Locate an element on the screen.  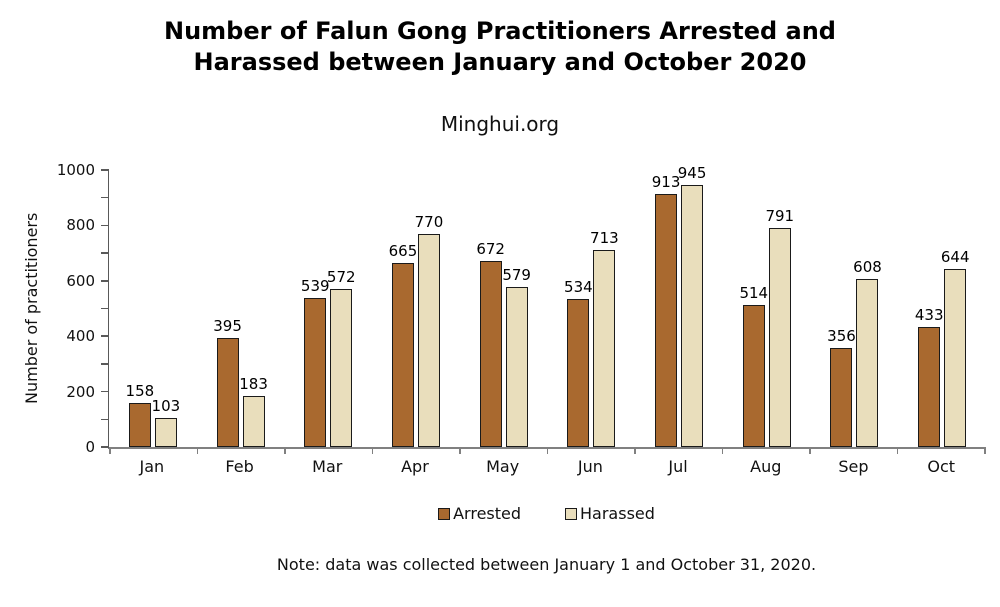
harassed-bar-aug: 791 is located at coordinates (779, 327).